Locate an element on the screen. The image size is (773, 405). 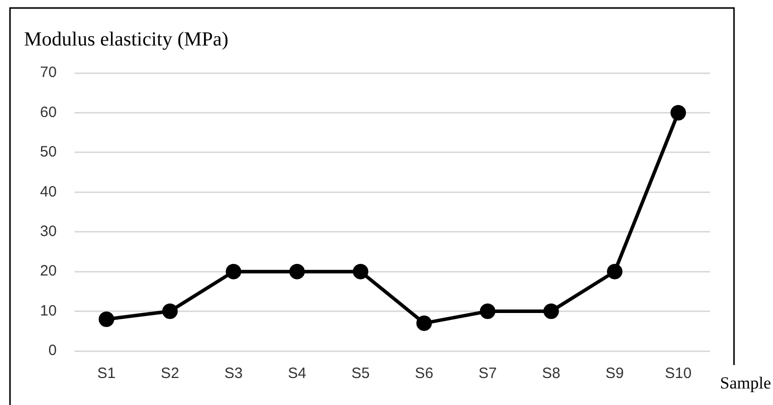
x-tick-label: S8 is located at coordinates (551, 373).